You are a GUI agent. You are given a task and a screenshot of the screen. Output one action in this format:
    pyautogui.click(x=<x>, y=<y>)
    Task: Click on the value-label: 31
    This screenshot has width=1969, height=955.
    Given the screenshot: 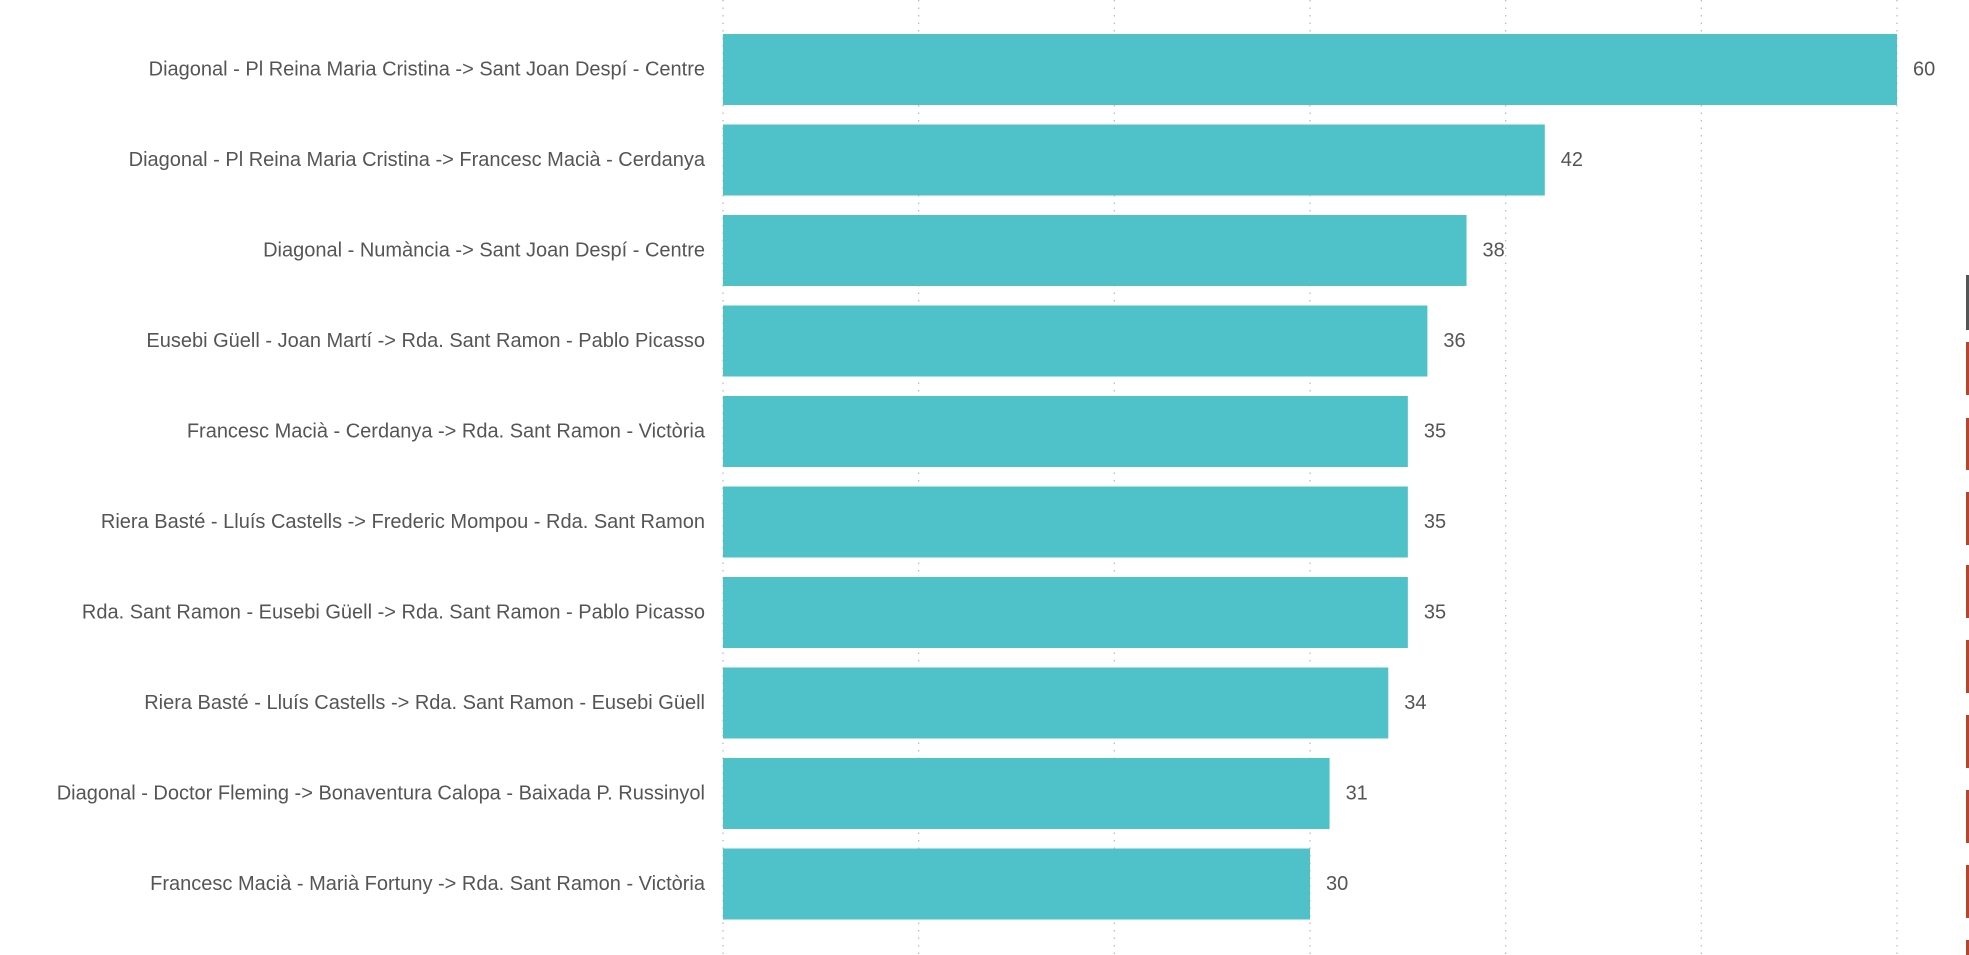 What is the action you would take?
    pyautogui.click(x=1357, y=794)
    